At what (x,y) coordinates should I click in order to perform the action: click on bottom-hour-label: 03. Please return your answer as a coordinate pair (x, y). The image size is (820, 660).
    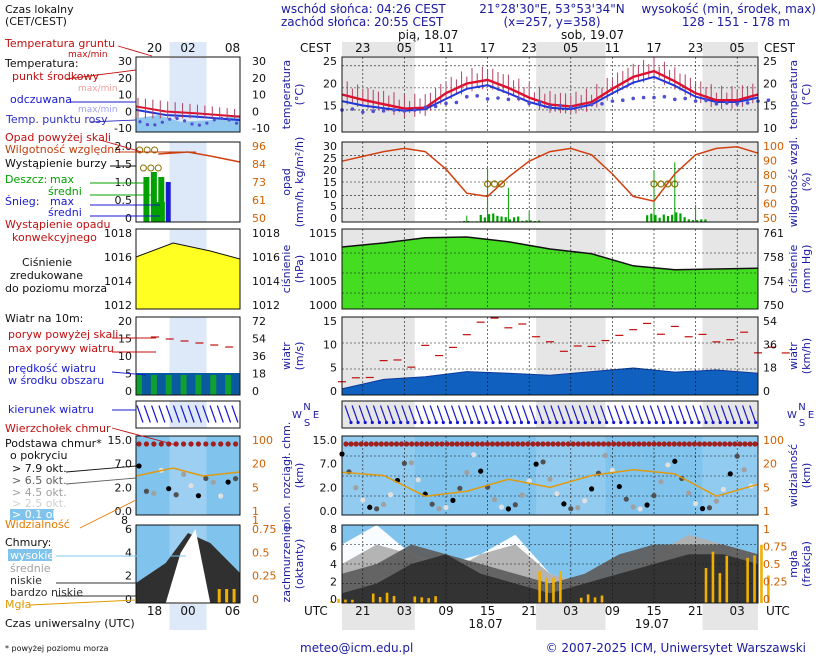
    Looking at the image, I should click on (570, 611).